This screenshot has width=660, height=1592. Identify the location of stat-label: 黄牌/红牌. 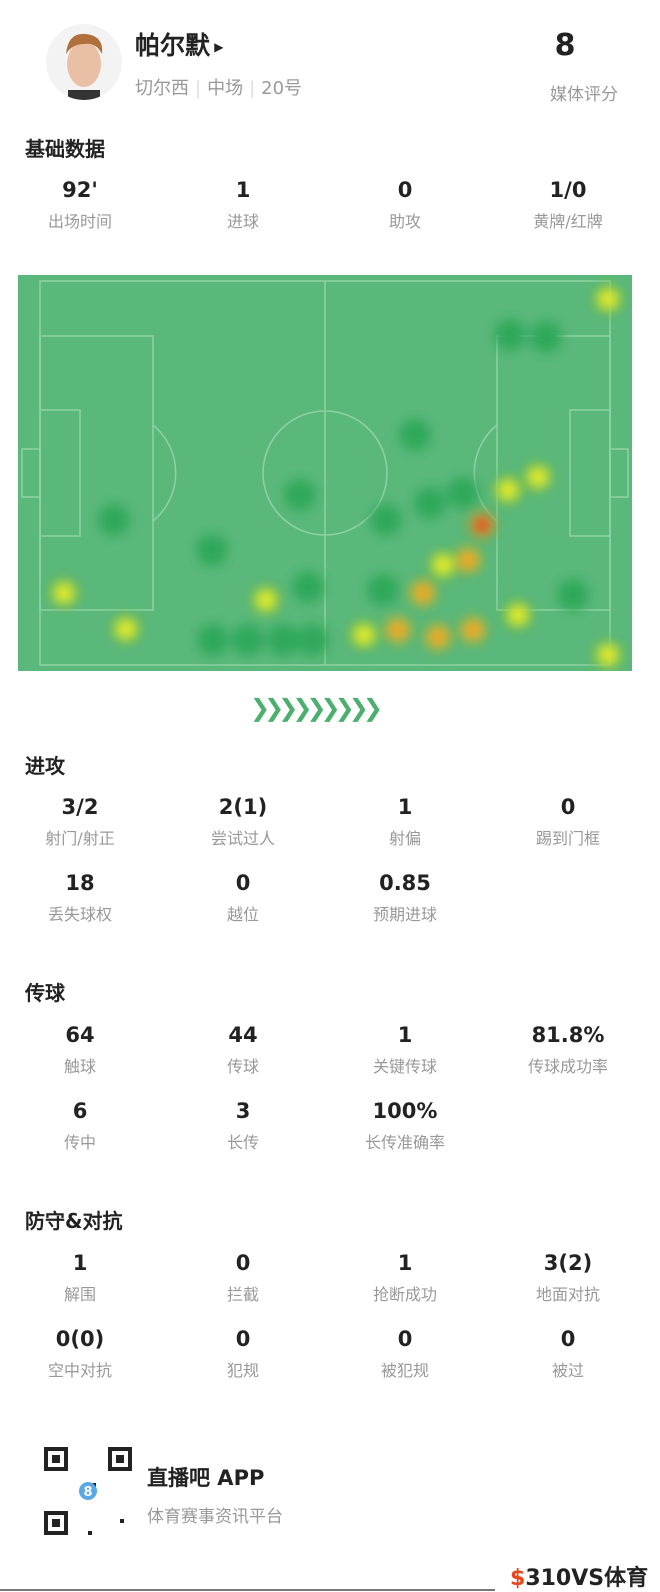
(568, 221).